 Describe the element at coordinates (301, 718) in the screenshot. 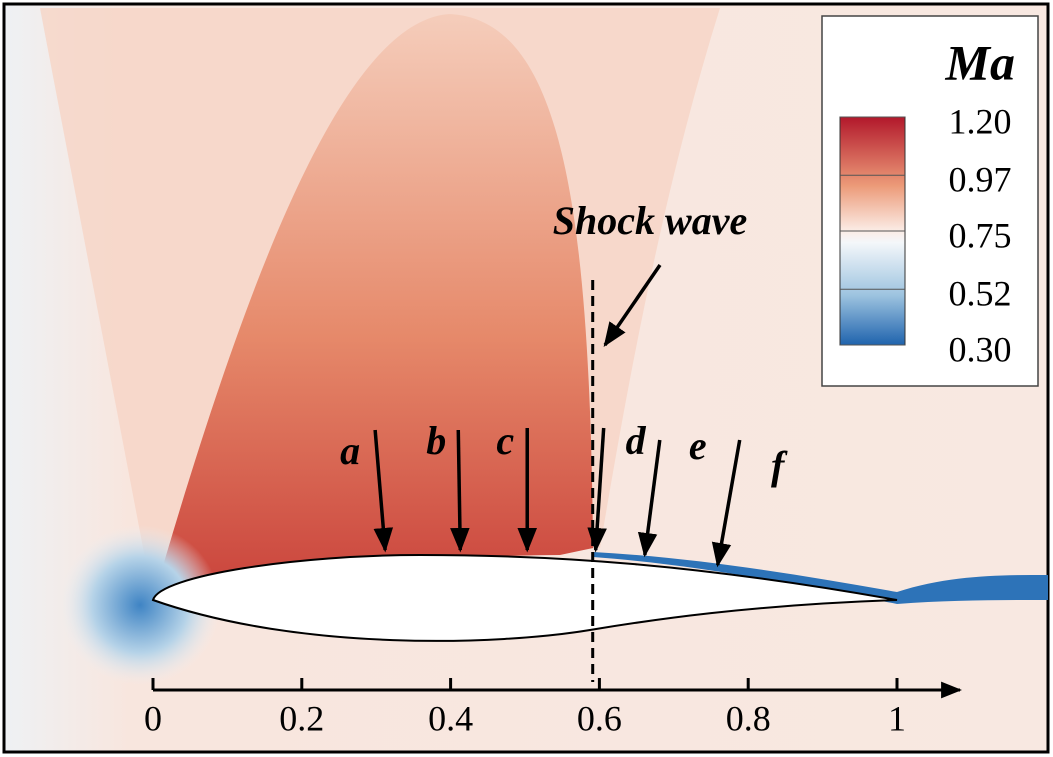

I see `x-tick-label: 0.2` at that location.